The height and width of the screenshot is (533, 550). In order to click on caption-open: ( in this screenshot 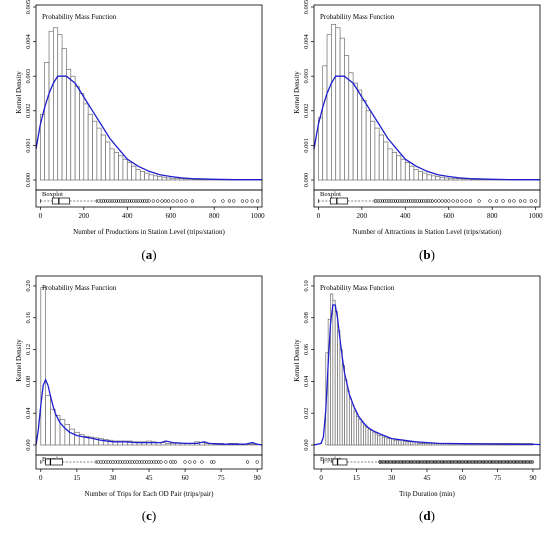, I will do `click(143, 254)`.